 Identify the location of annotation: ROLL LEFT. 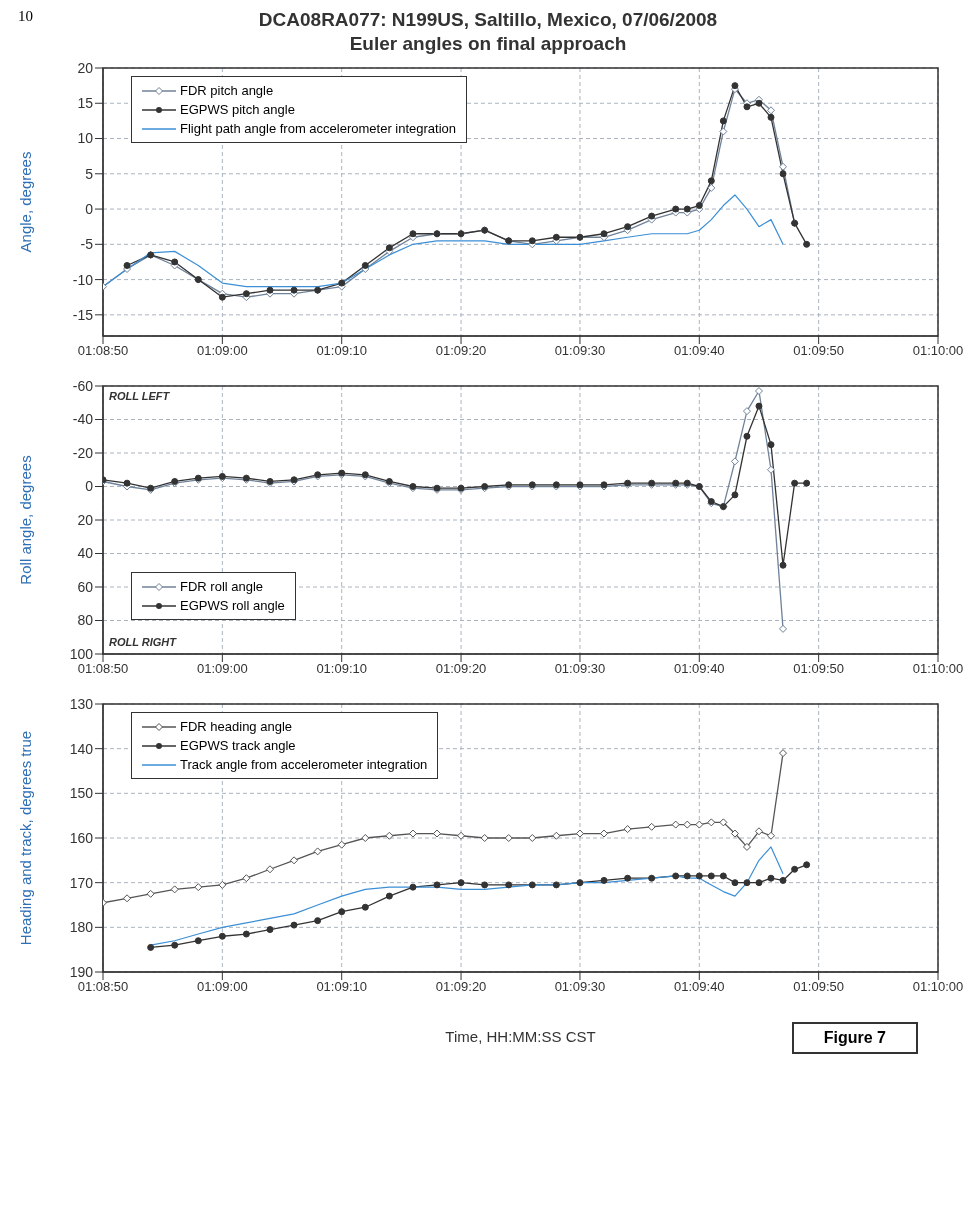
(139, 396).